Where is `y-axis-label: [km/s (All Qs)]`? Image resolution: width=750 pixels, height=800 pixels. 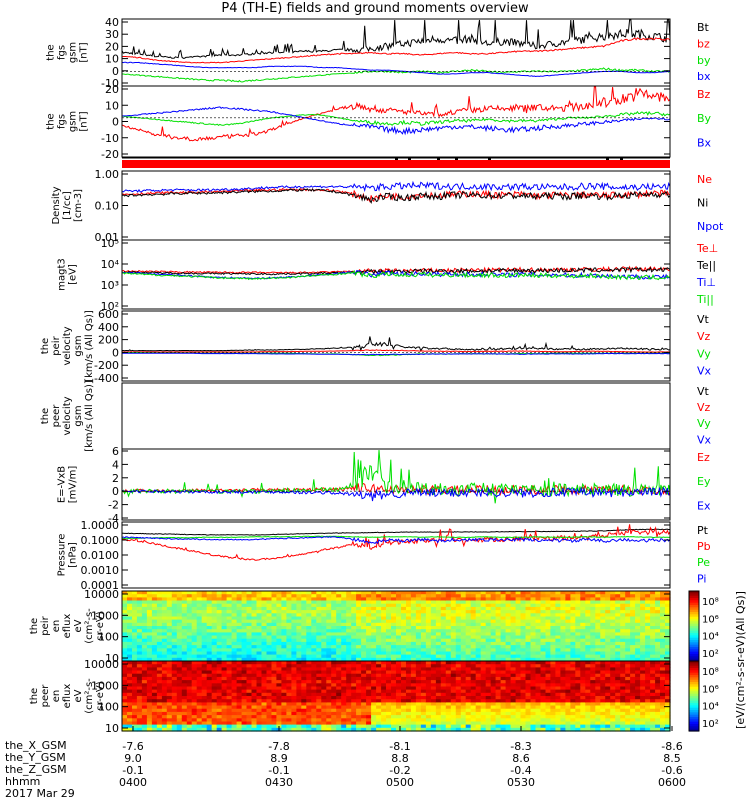
y-axis-label: [km/s (All Qs)] is located at coordinates (89, 346).